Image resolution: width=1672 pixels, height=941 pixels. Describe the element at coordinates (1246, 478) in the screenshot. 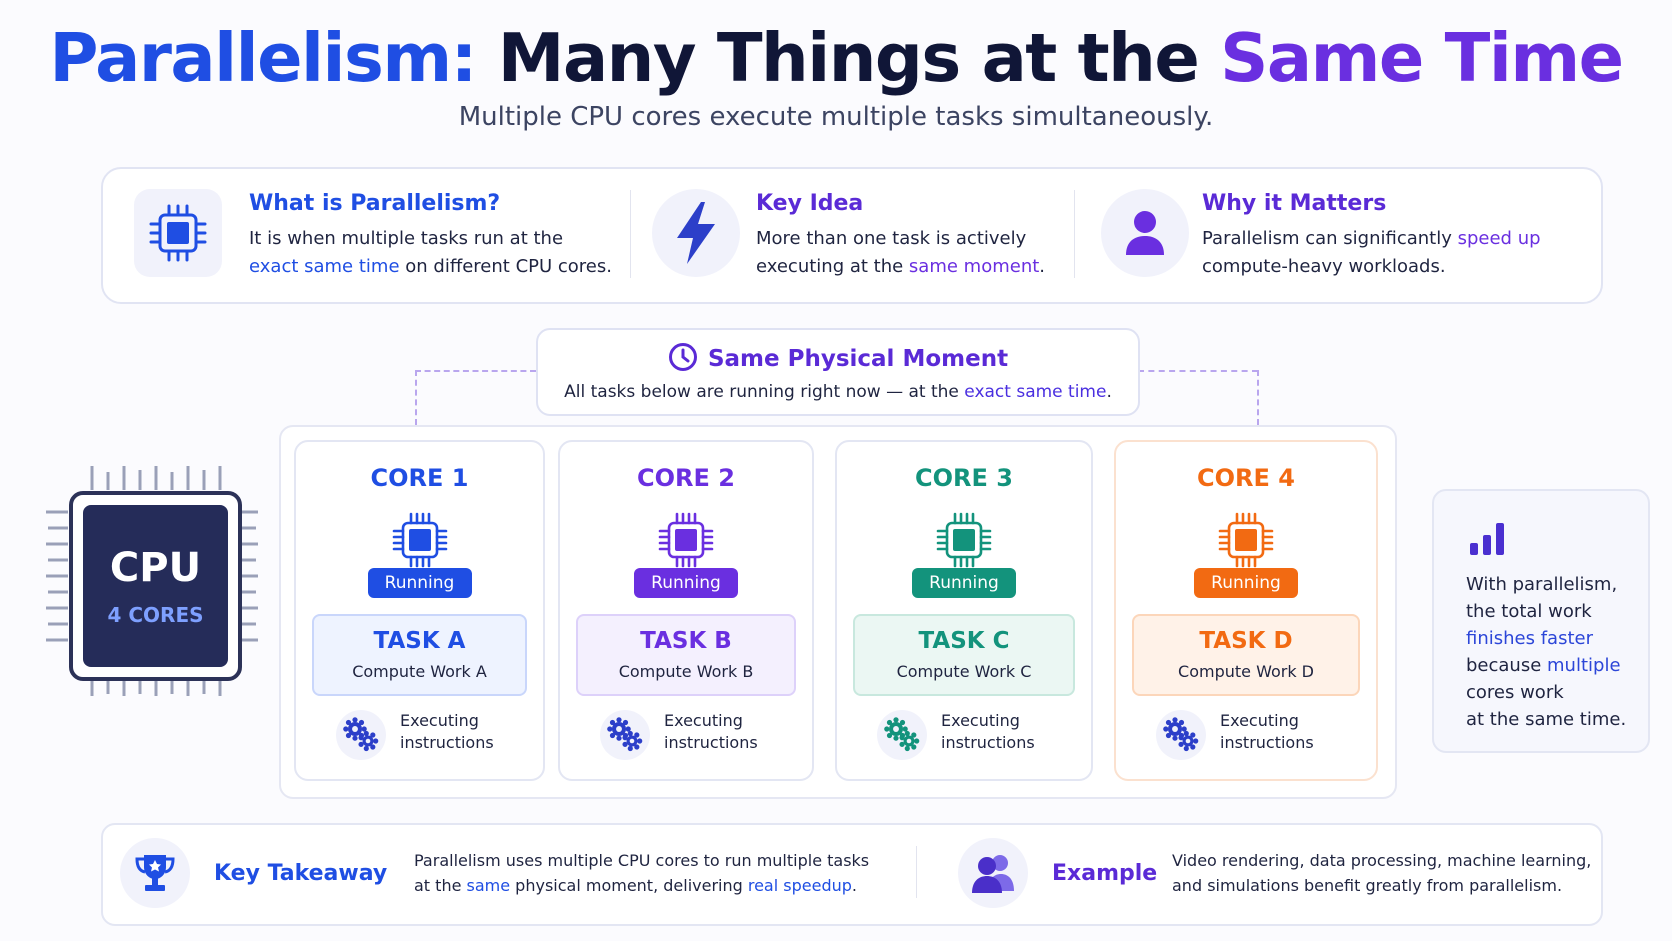

I see `core-title: CORE 4` at that location.